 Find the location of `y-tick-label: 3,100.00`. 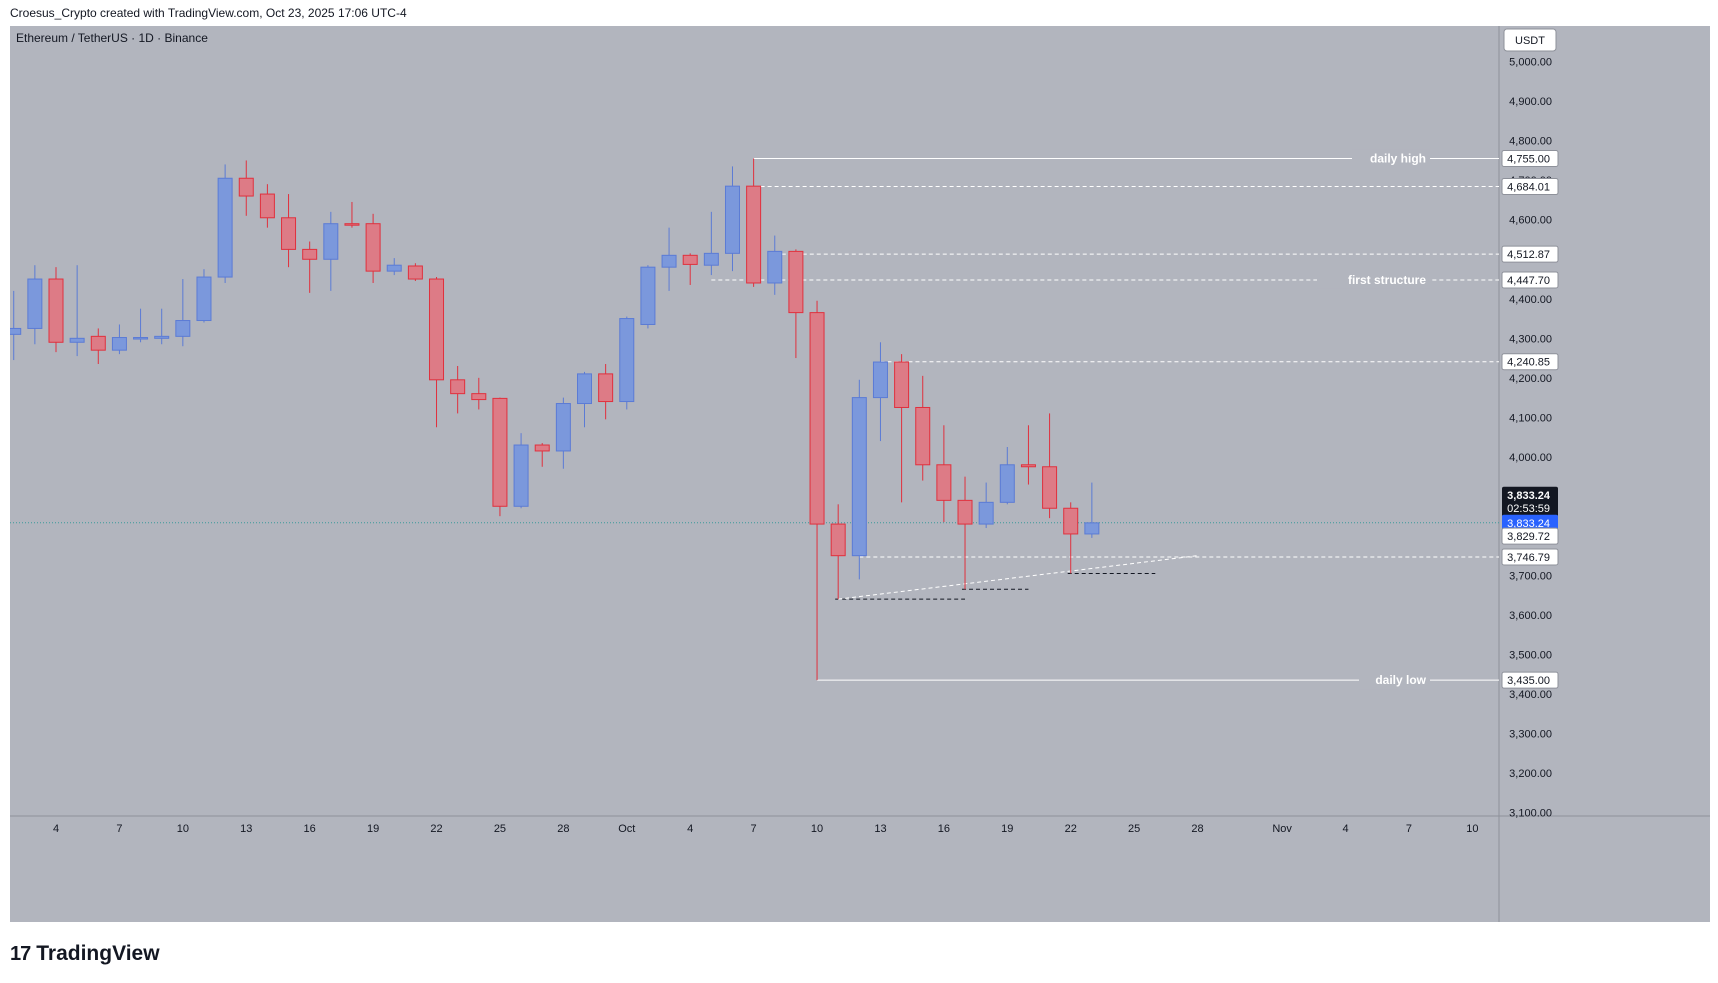

y-tick-label: 3,100.00 is located at coordinates (1530, 814).